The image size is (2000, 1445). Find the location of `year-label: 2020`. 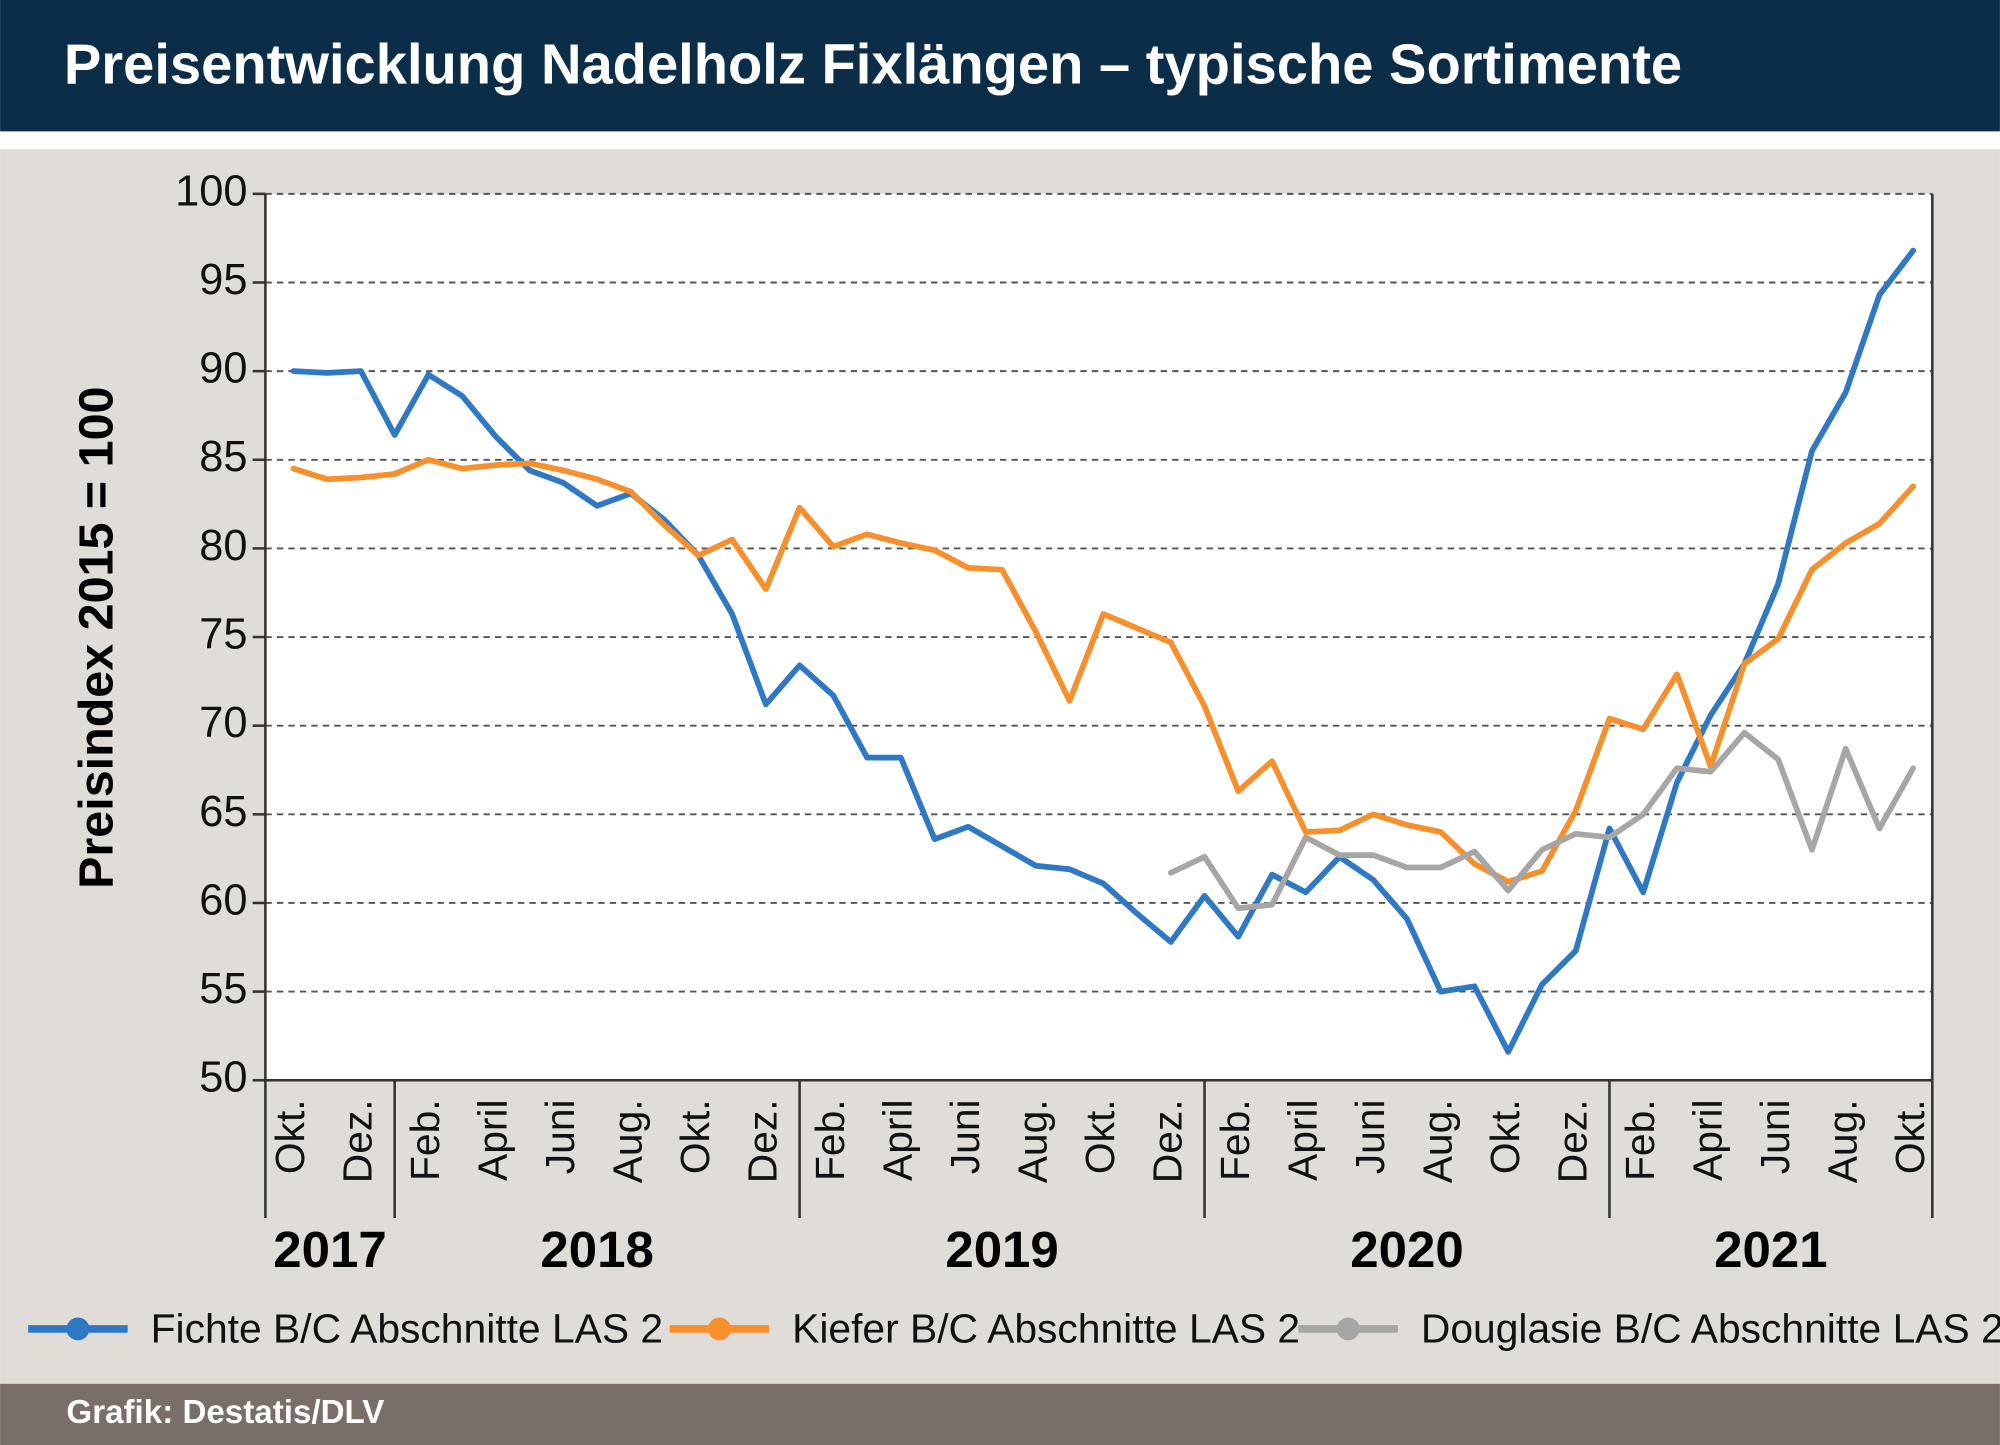

year-label: 2020 is located at coordinates (1406, 1249).